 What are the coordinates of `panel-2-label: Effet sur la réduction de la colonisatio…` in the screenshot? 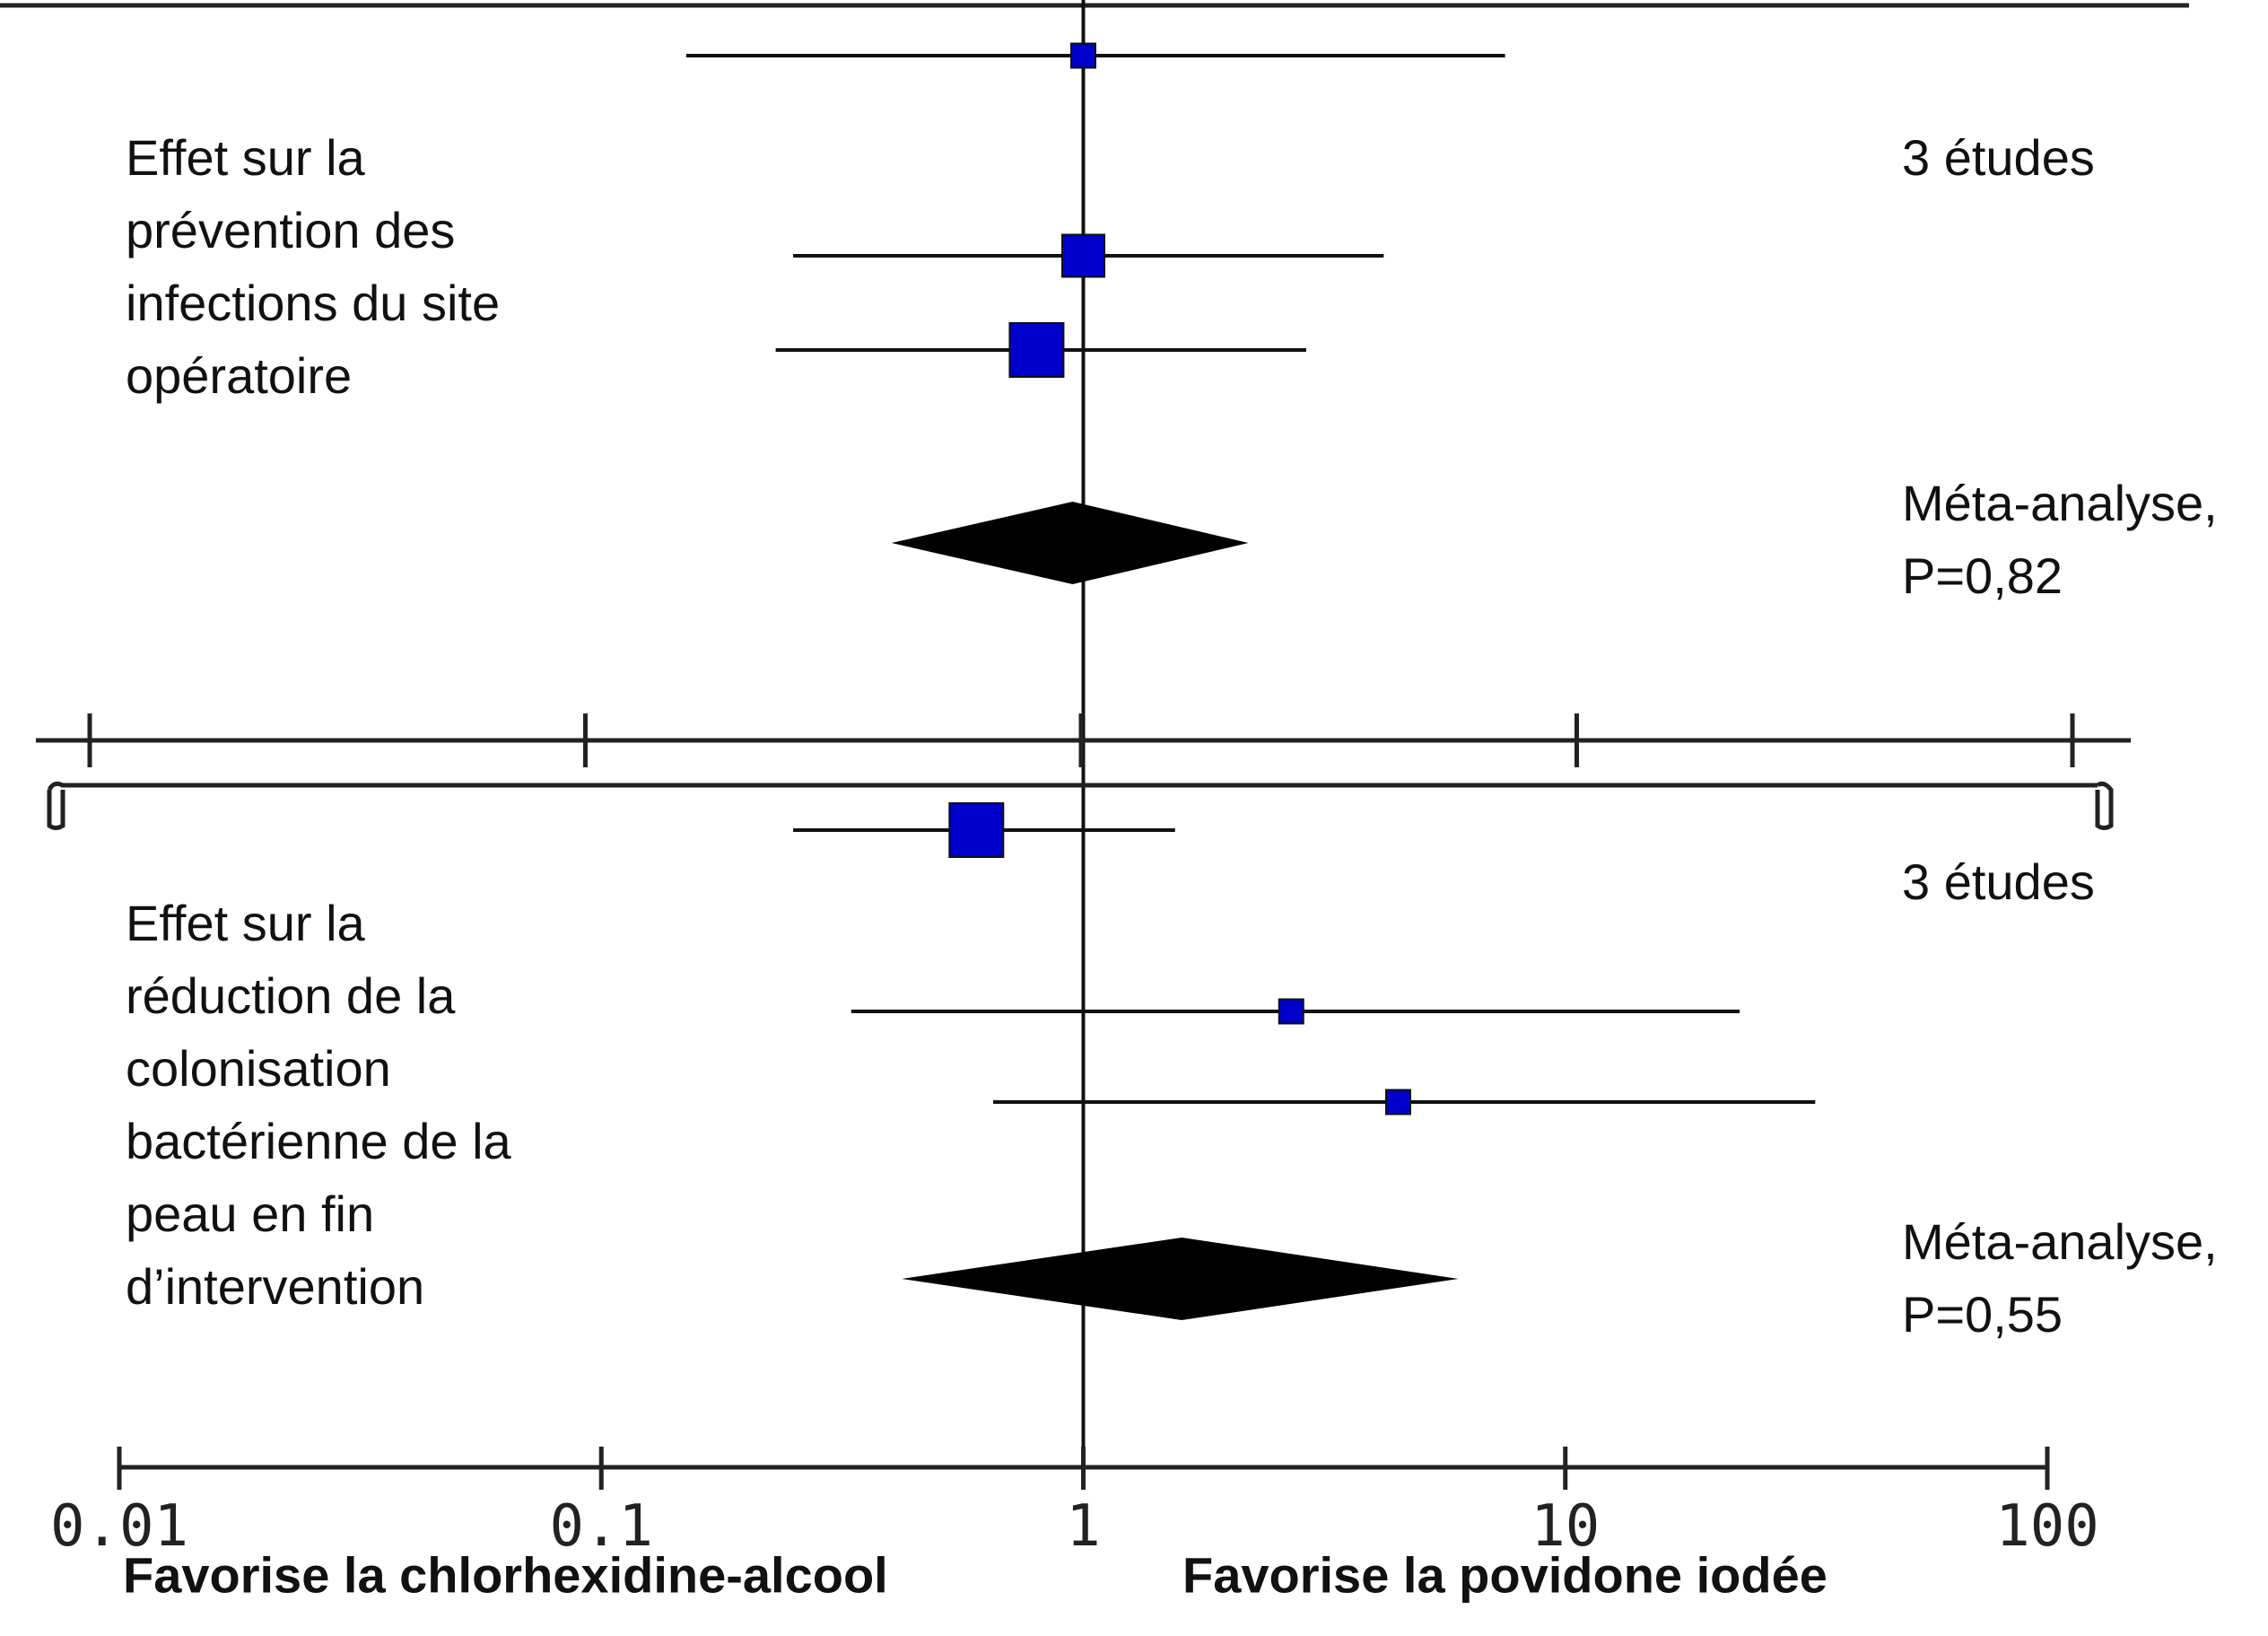 It's located at (318, 1105).